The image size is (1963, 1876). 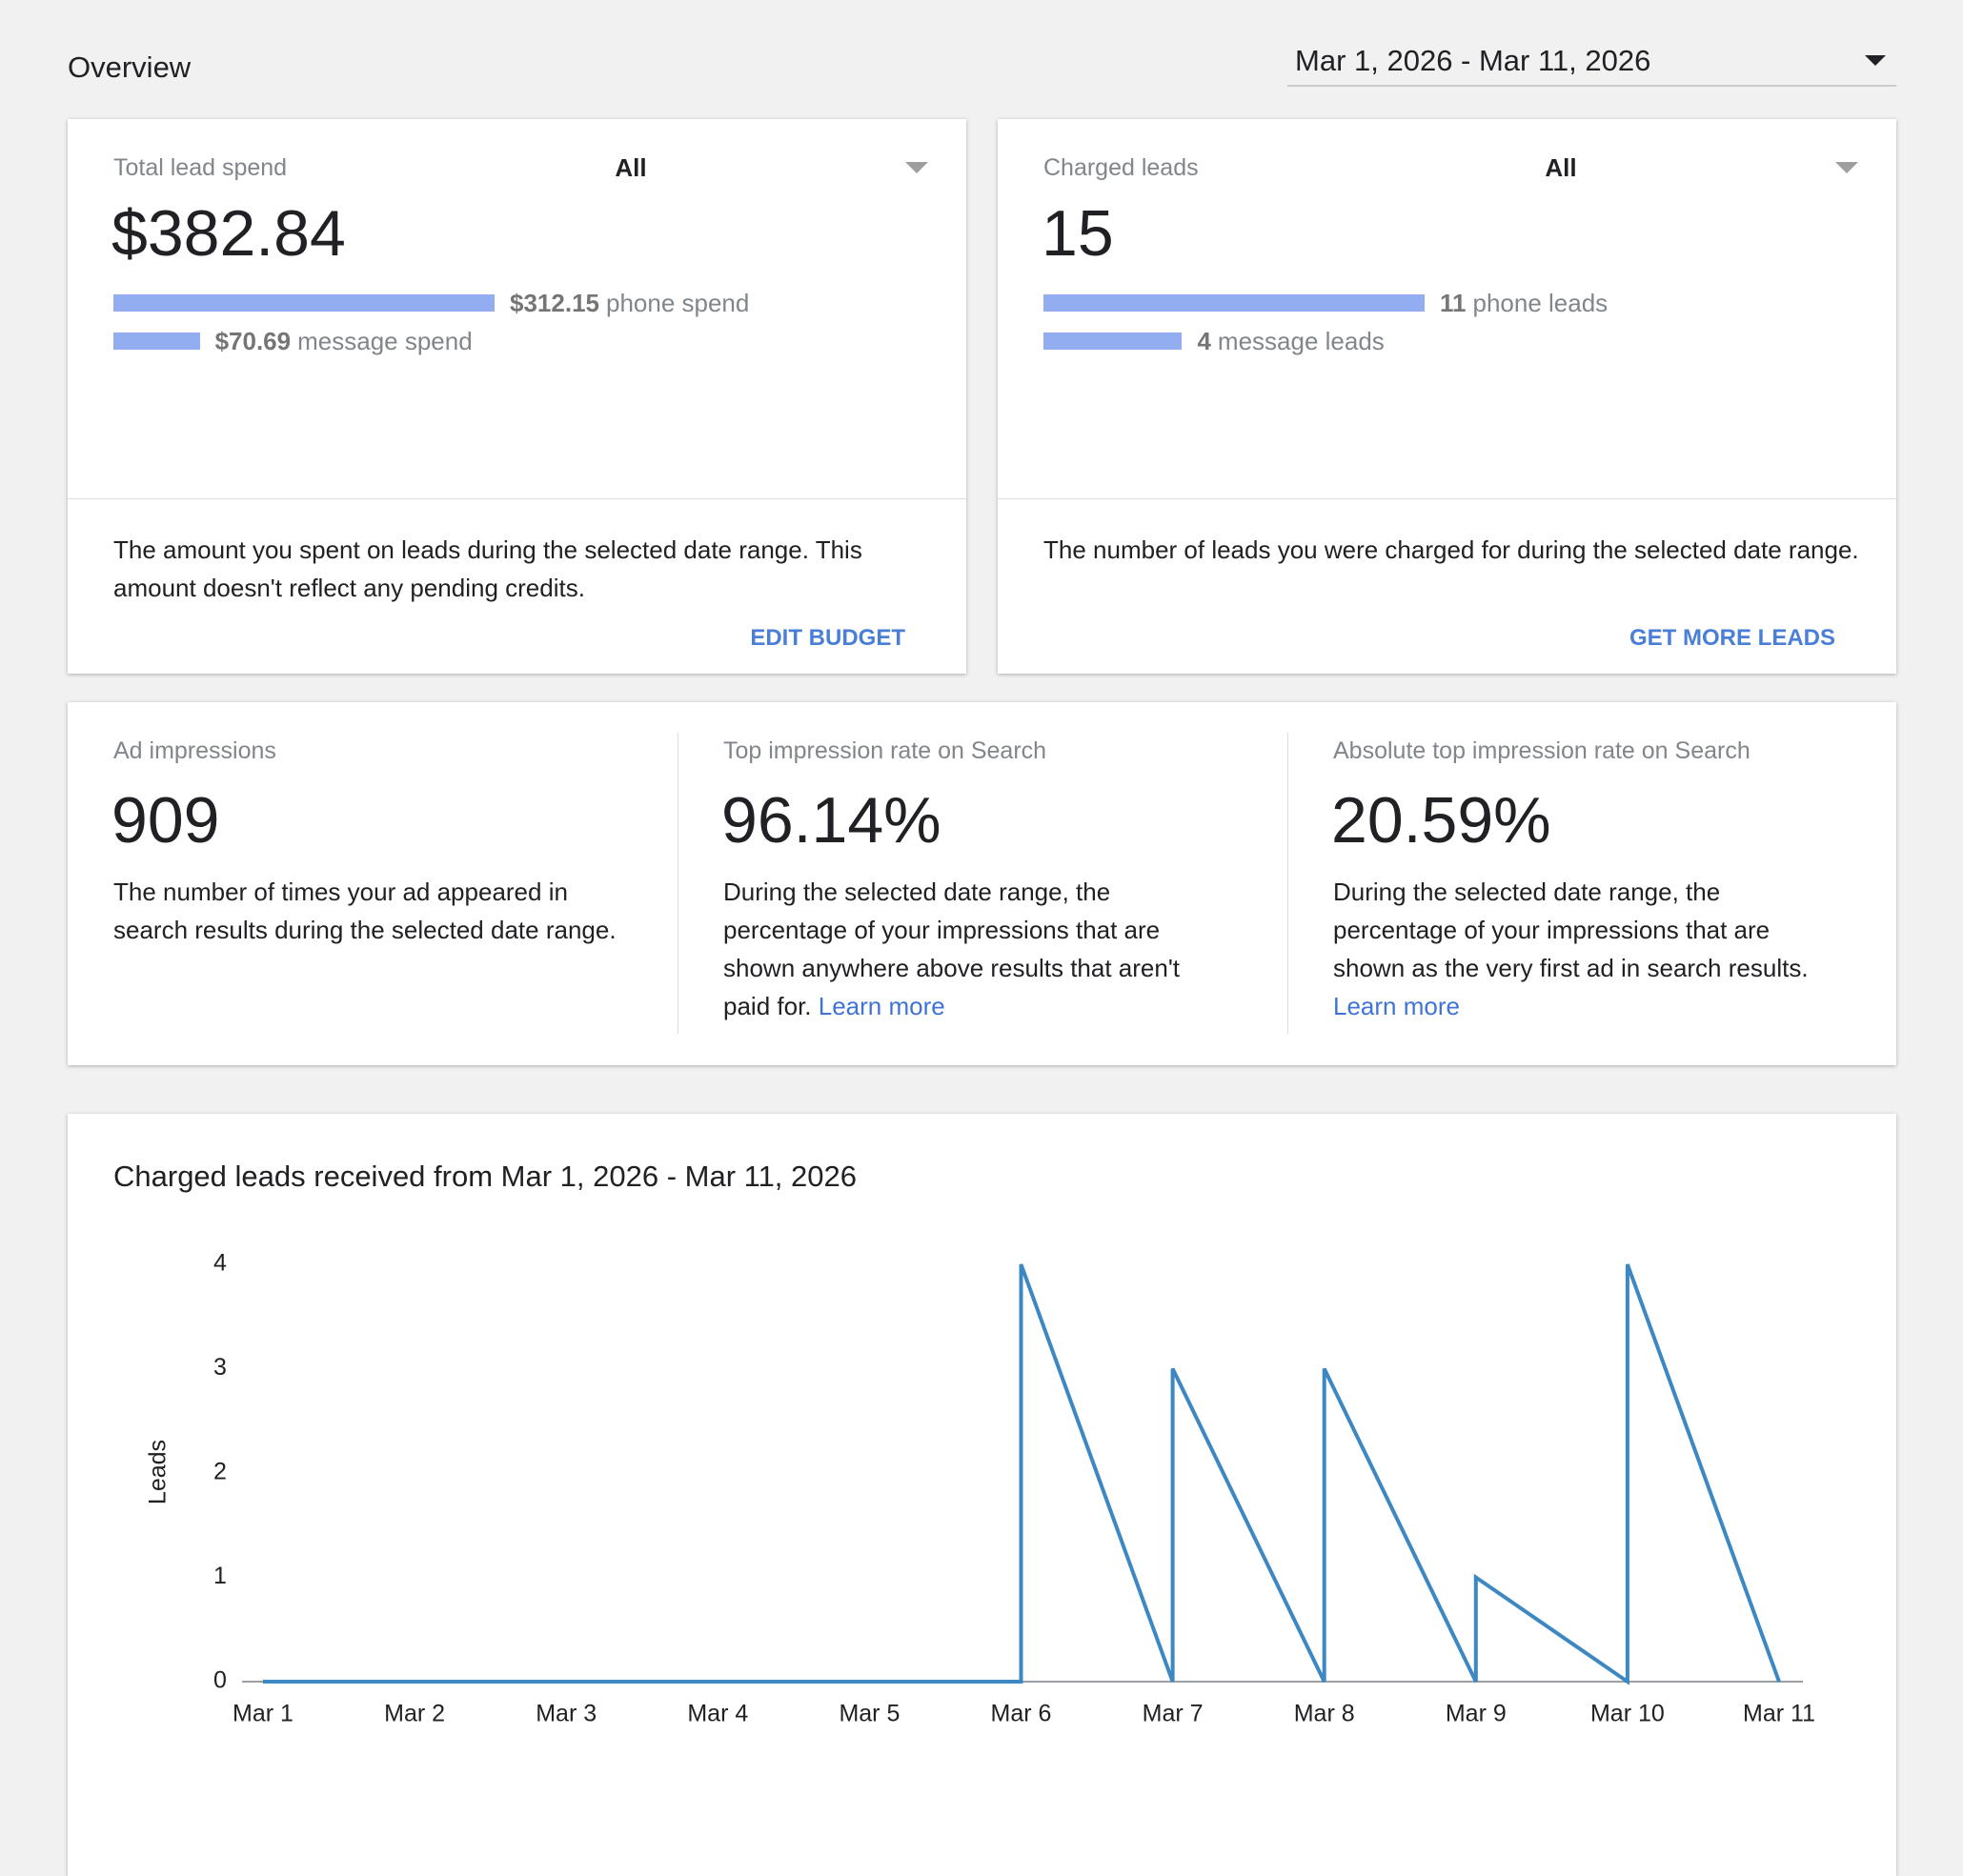 I want to click on breakdown-label: phone spend, so click(x=677, y=302).